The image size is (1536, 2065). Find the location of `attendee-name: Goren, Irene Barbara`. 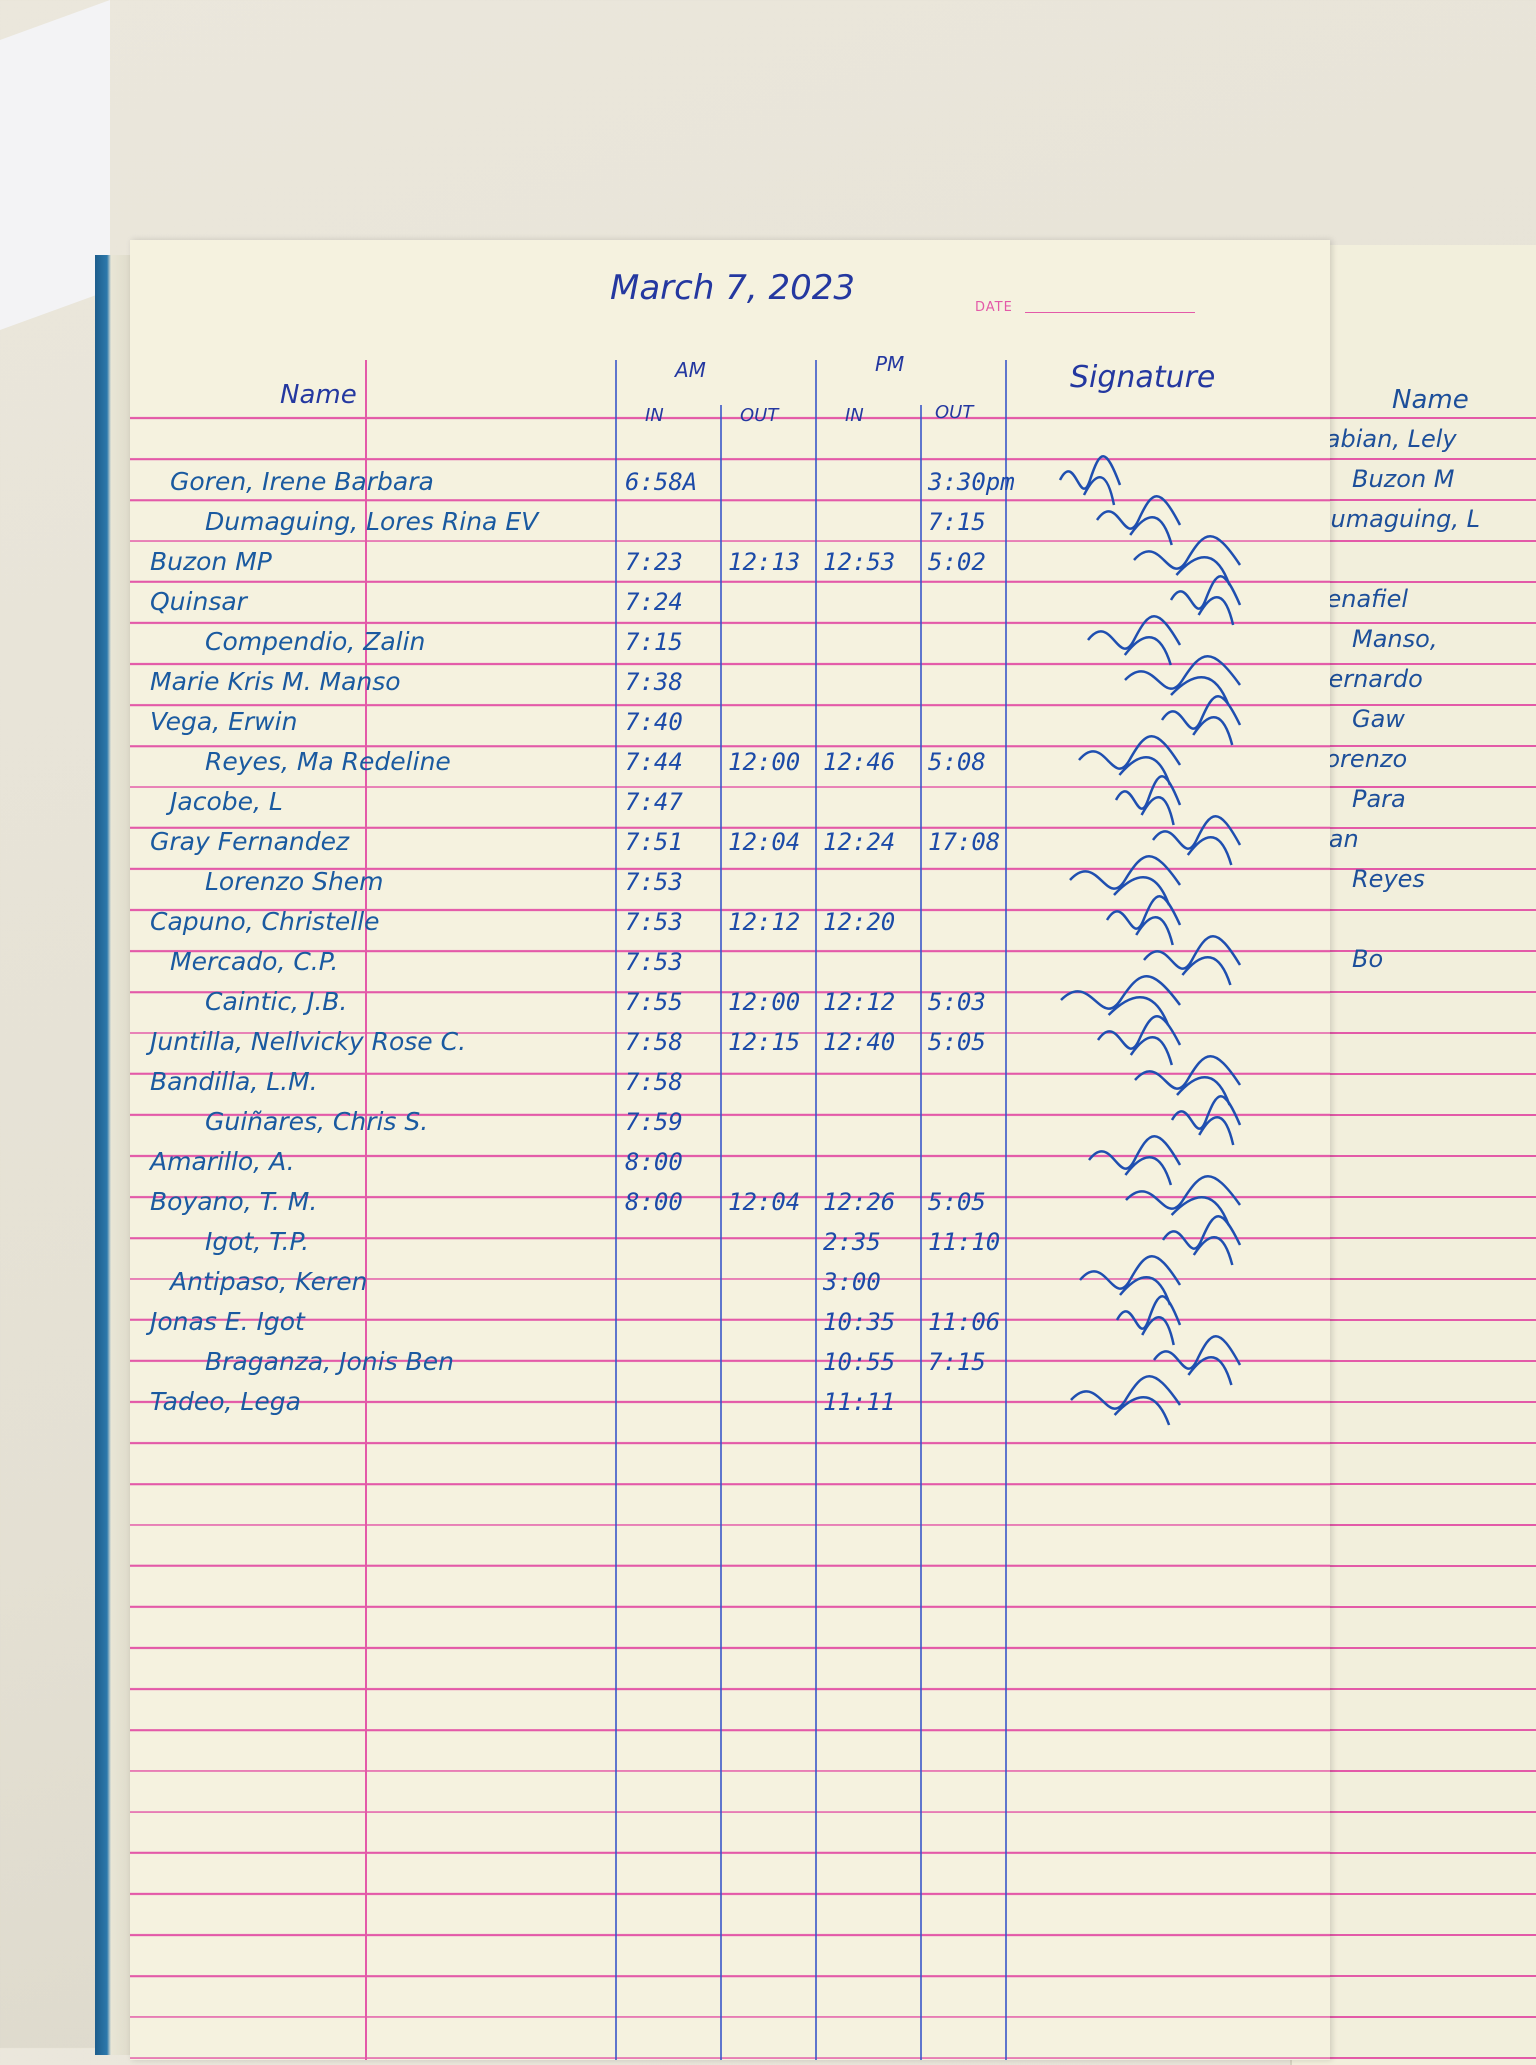

attendee-name: Goren, Irene Barbara is located at coordinates (302, 481).